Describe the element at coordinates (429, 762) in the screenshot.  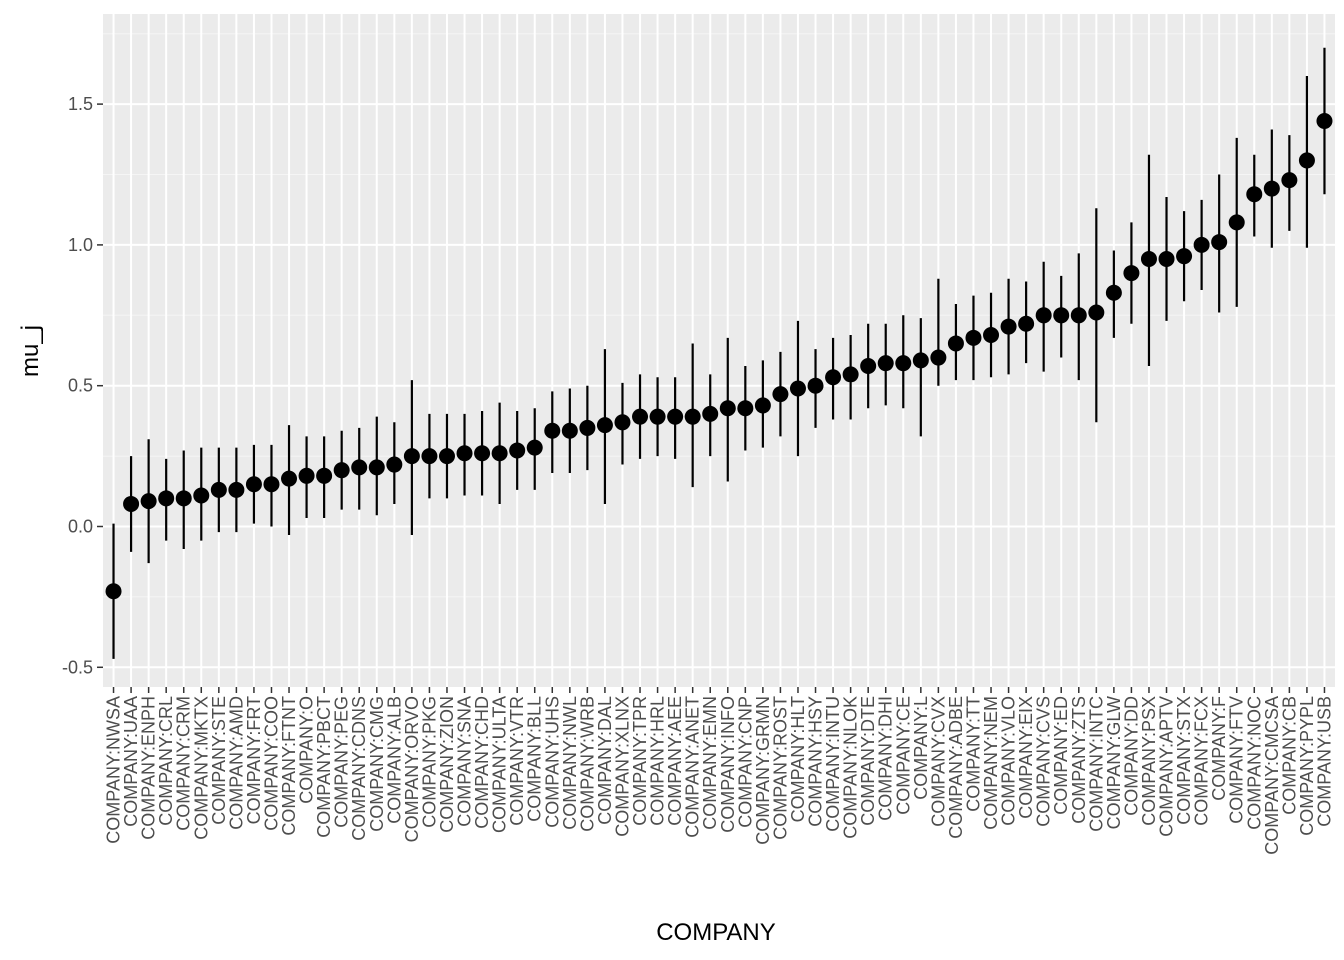
I see `x-tick-label: COMPANY:PKG` at that location.